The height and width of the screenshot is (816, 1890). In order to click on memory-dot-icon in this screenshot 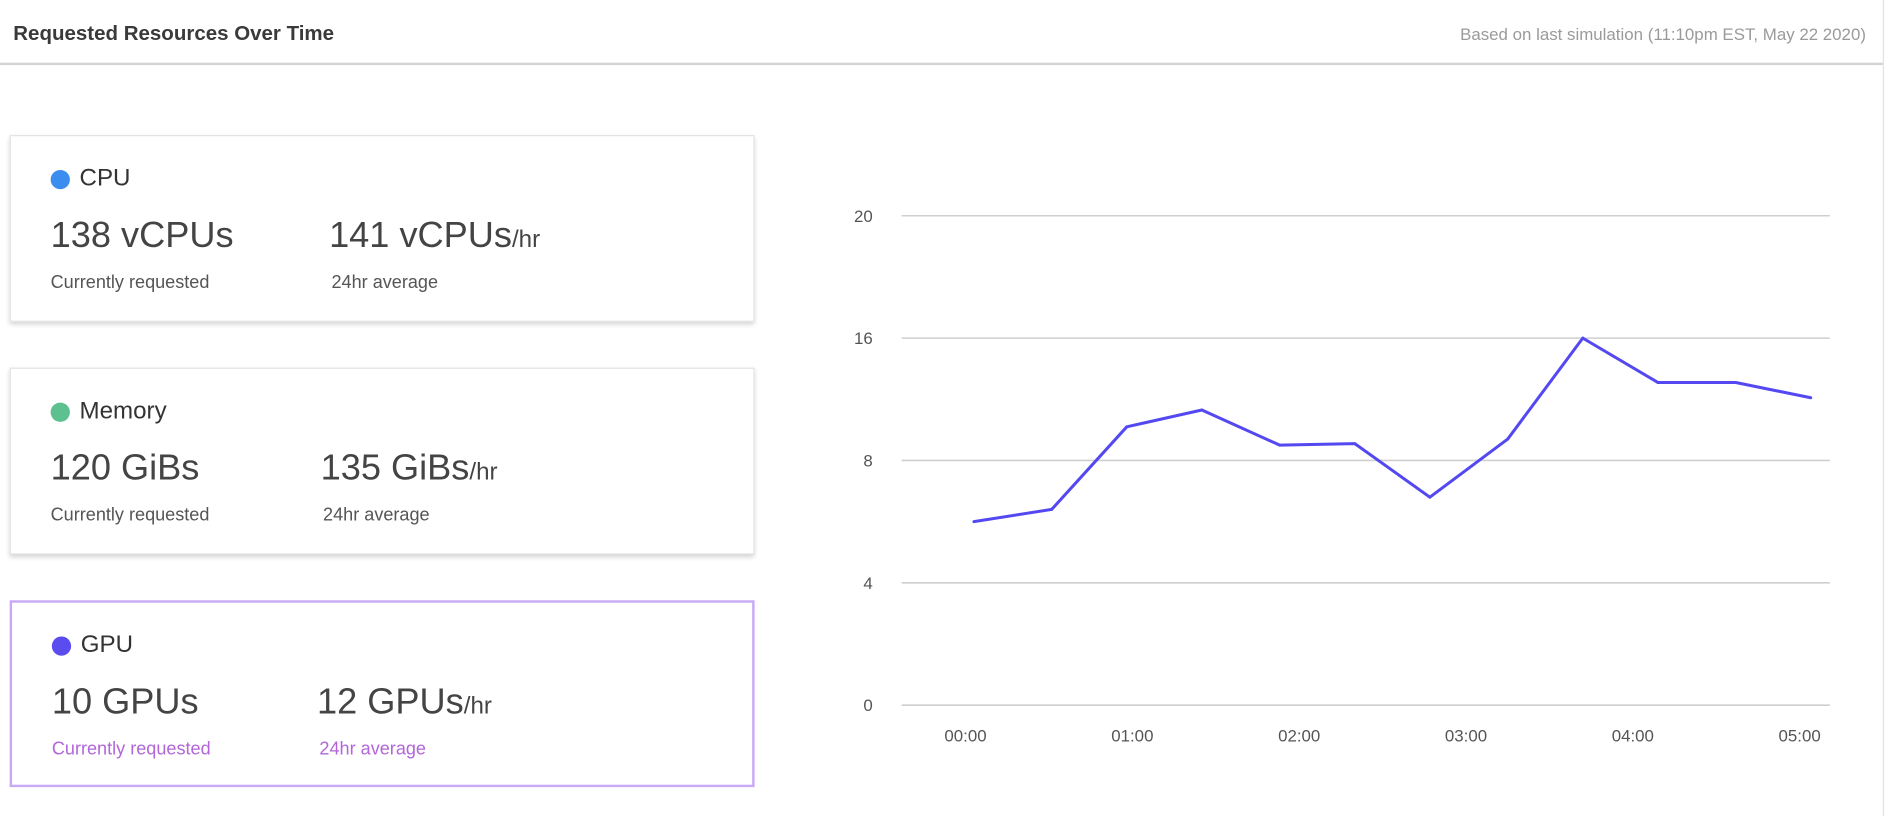, I will do `click(60, 412)`.